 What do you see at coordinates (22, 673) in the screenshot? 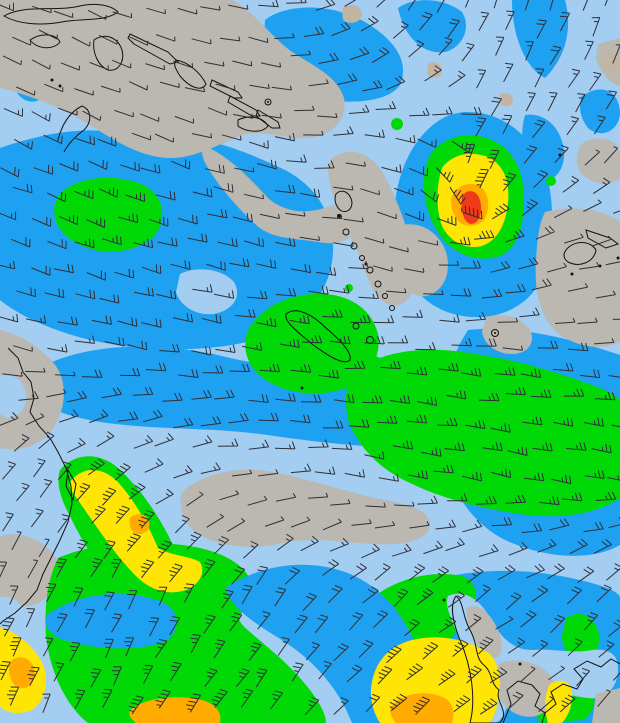
I see `orange-left-dot` at bounding box center [22, 673].